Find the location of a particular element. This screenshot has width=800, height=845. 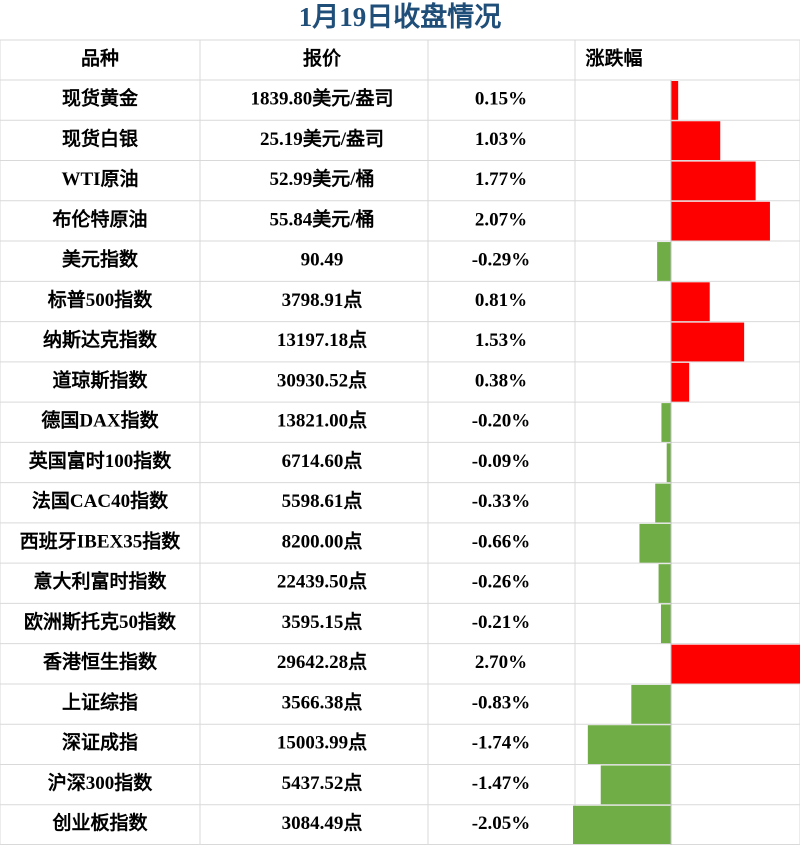

name-cell: 沪深300指数 is located at coordinates (101, 782).